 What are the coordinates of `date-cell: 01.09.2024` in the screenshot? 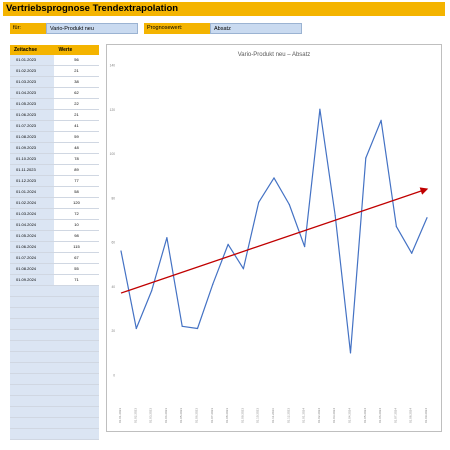 It's located at (32, 280).